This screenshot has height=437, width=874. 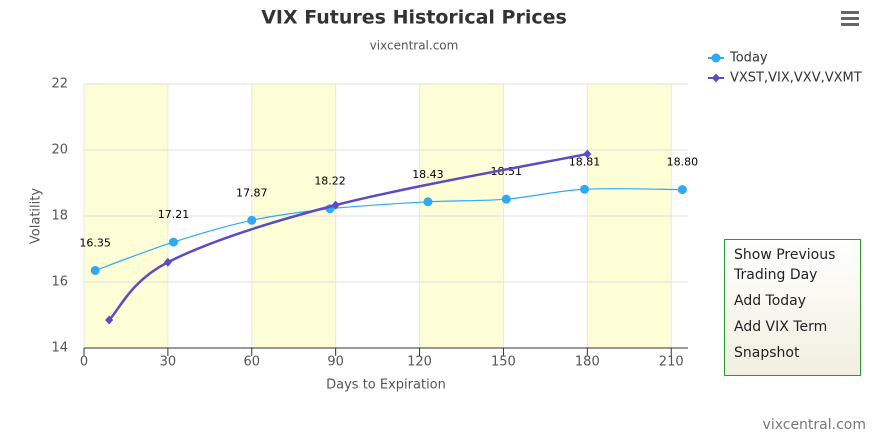 I want to click on x-tick-label: 150, so click(x=503, y=362).